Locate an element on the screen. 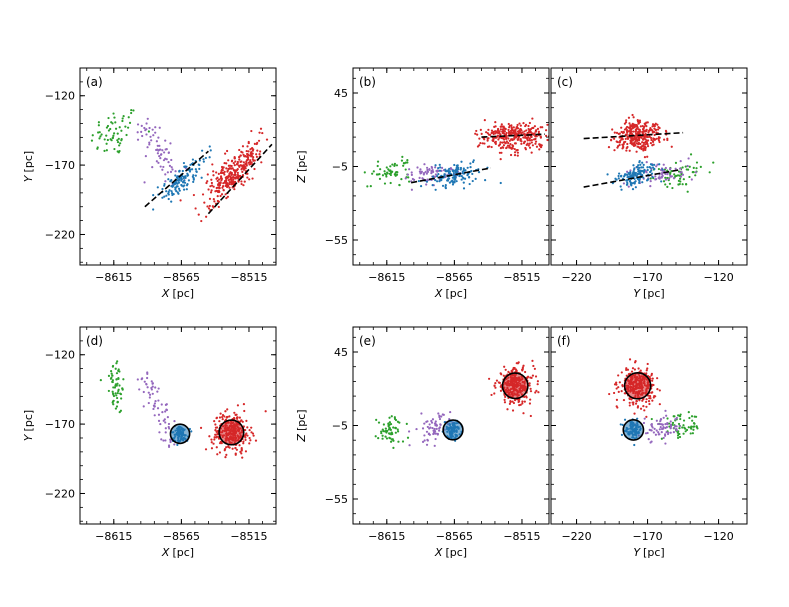 The width and height of the screenshot is (789, 607). x-axis-label: Y [pc] is located at coordinates (648, 293).